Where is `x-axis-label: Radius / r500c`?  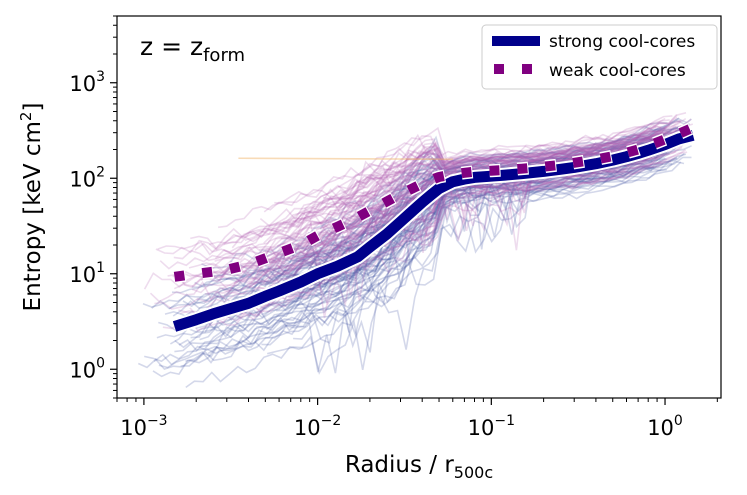
x-axis-label: Radius / r500c is located at coordinates (419, 467).